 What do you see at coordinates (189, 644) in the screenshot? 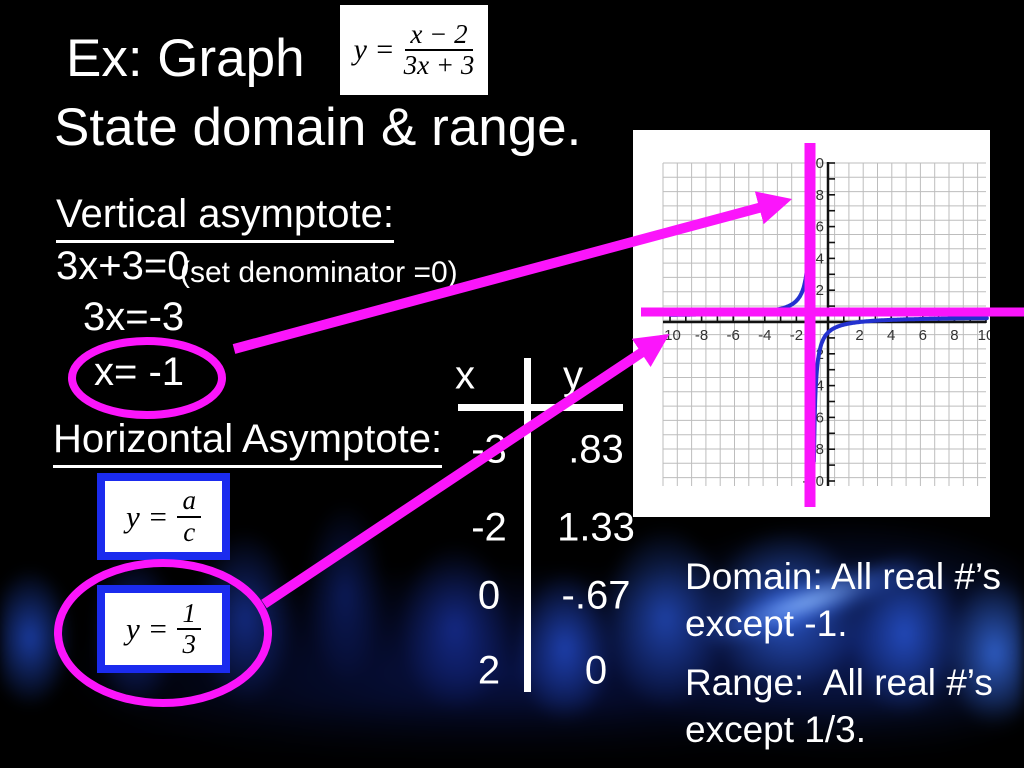
I see `formula-denominator: 3` at bounding box center [189, 644].